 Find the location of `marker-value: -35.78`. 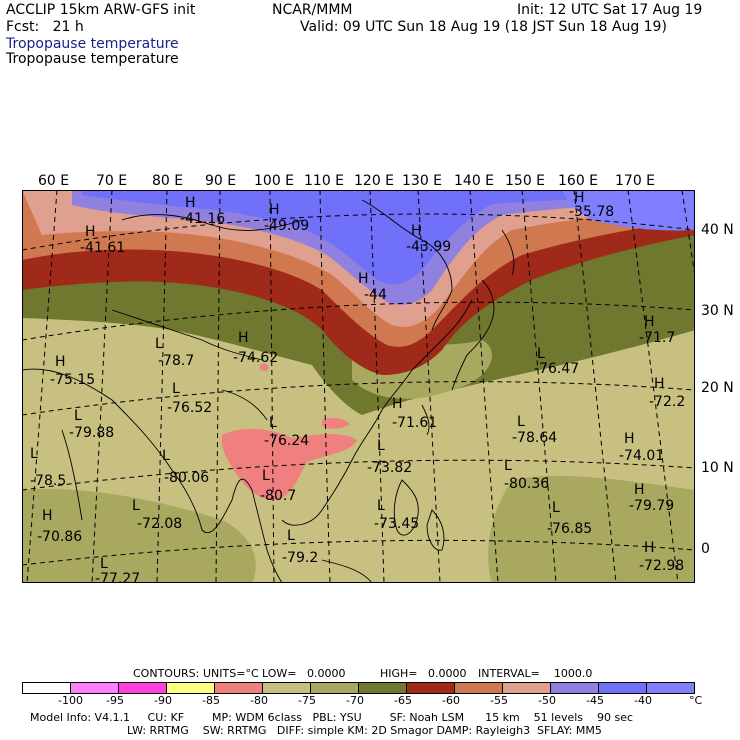

marker-value: -35.78 is located at coordinates (591, 212).